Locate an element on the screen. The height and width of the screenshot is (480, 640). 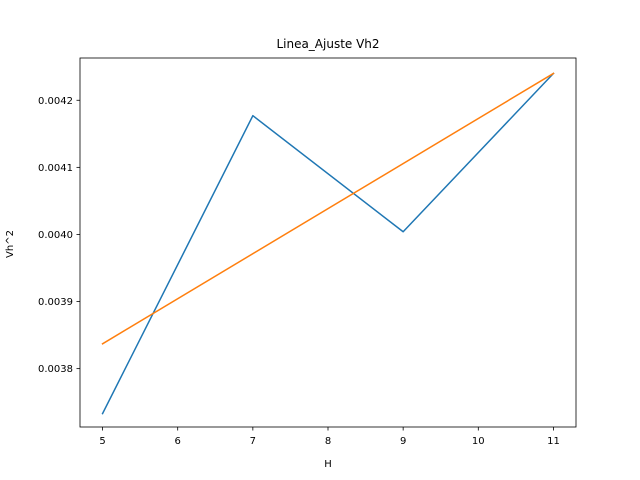
y-tick-label: 0.0038 is located at coordinates (55, 369).